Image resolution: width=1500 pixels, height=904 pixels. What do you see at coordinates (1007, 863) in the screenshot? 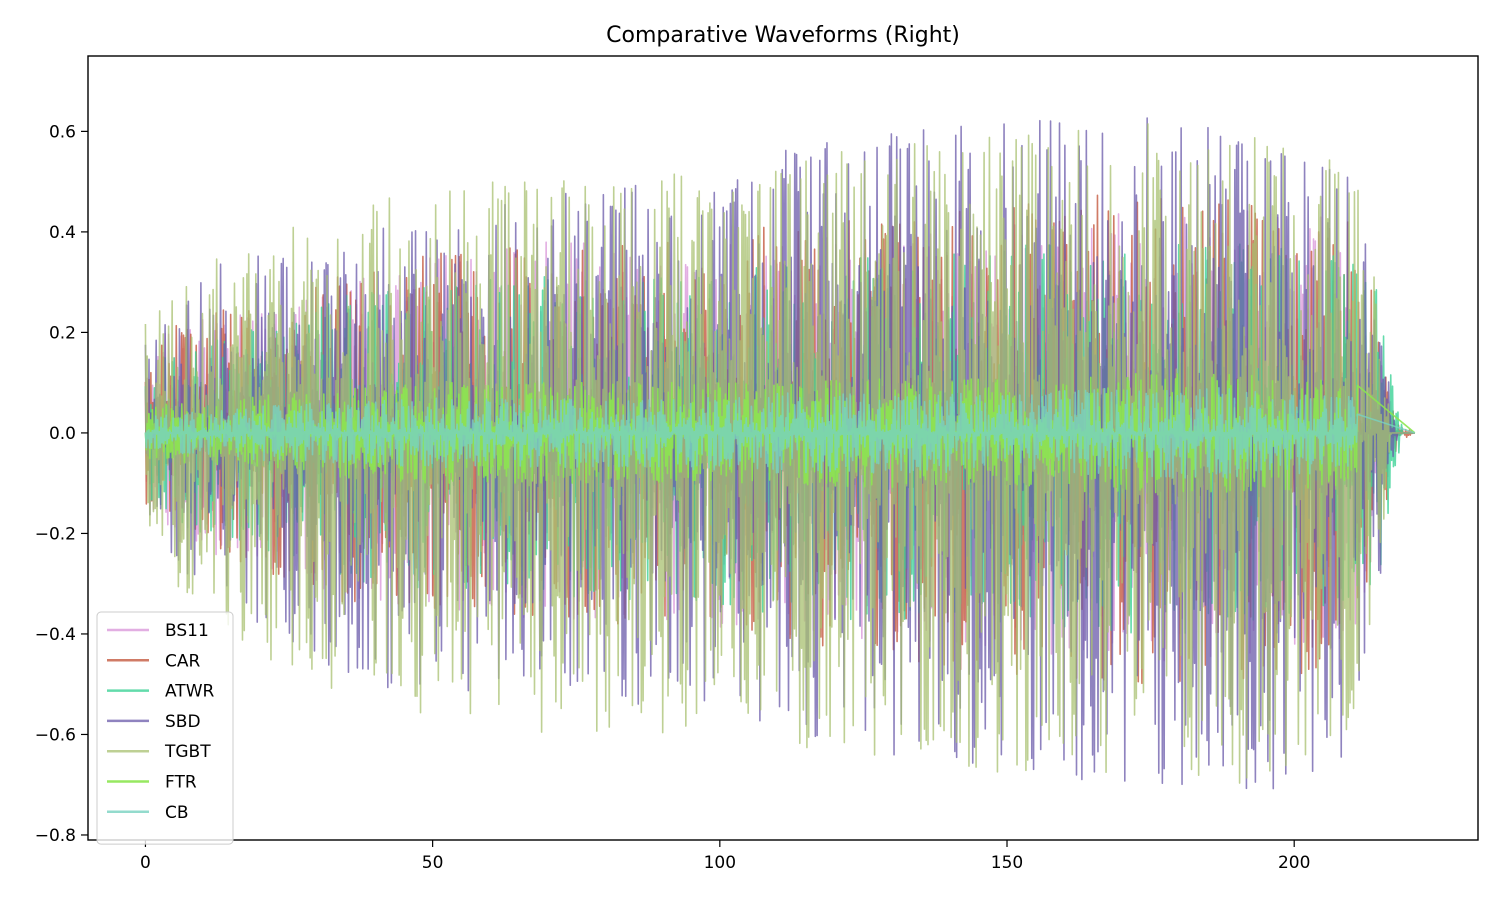
I see `x-tick-label: 150` at bounding box center [1007, 863].